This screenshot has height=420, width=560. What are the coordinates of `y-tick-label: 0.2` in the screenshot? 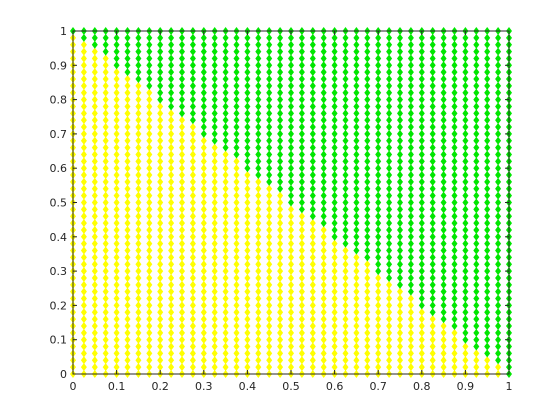 It's located at (59, 305).